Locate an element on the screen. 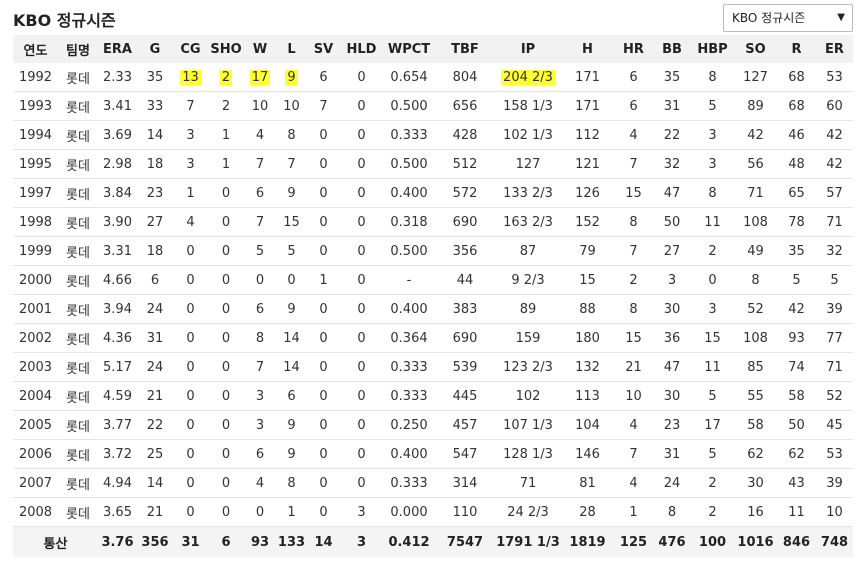 The width and height of the screenshot is (860, 576). cell: 43 is located at coordinates (796, 483).